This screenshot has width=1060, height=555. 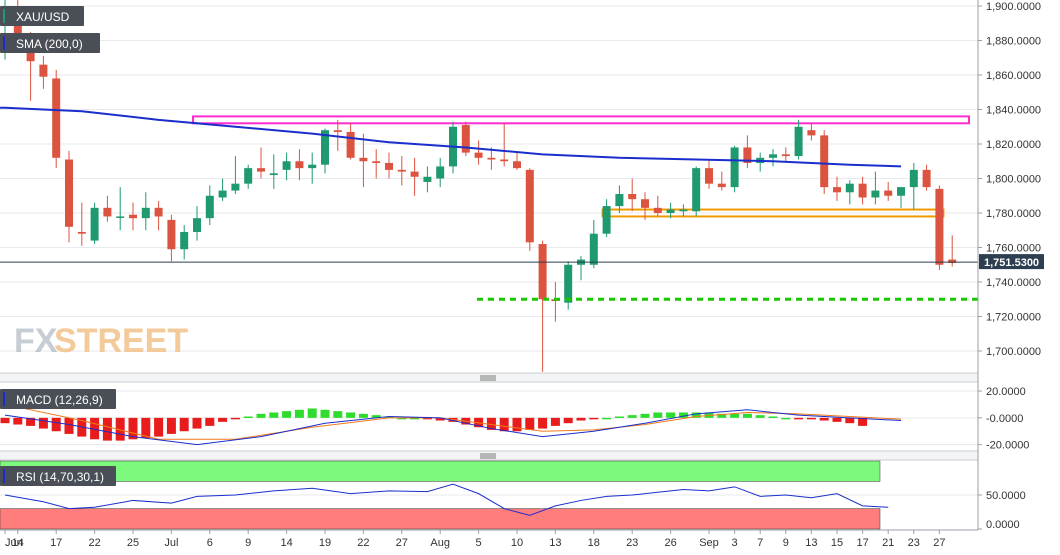 What do you see at coordinates (1013, 249) in the screenshot?
I see `price-tick-label: 1,760.0000` at bounding box center [1013, 249].